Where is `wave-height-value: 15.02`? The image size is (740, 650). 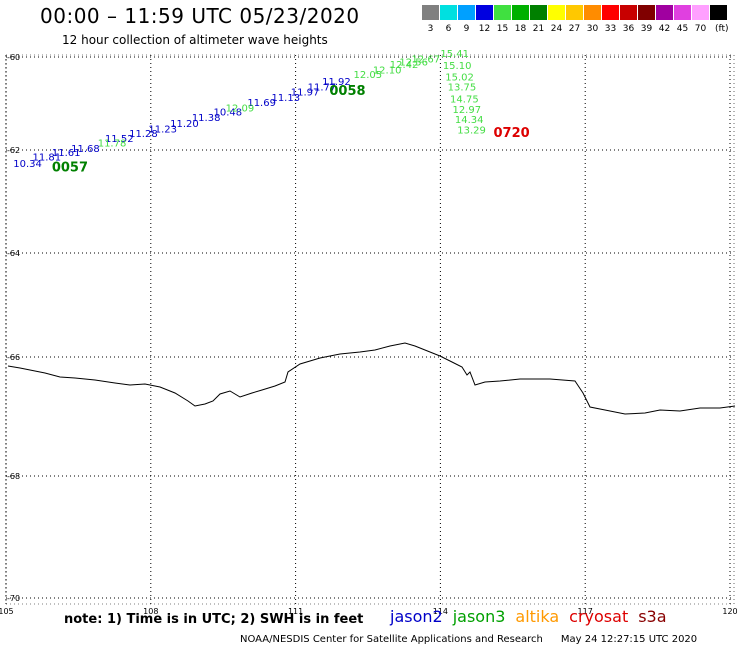 wave-height-value: 15.02 is located at coordinates (459, 77).